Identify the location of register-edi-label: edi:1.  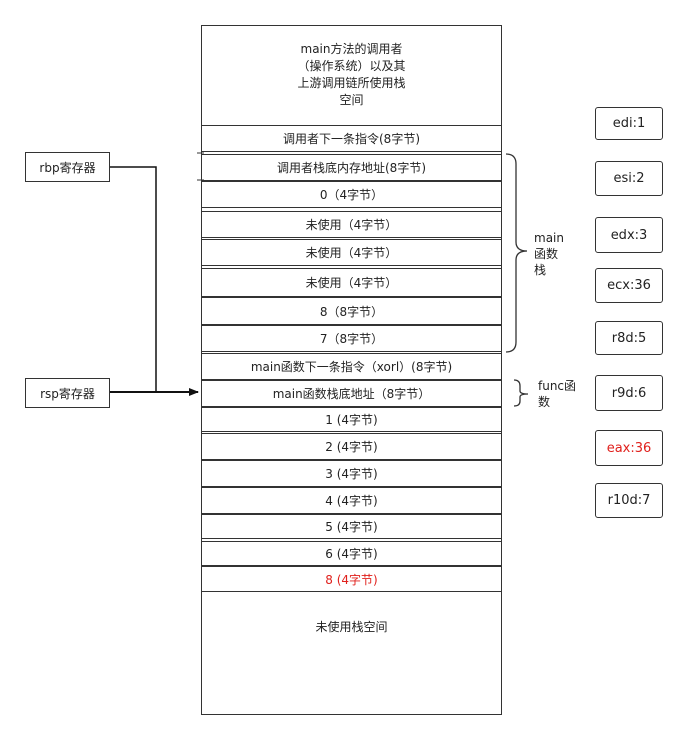
(629, 123).